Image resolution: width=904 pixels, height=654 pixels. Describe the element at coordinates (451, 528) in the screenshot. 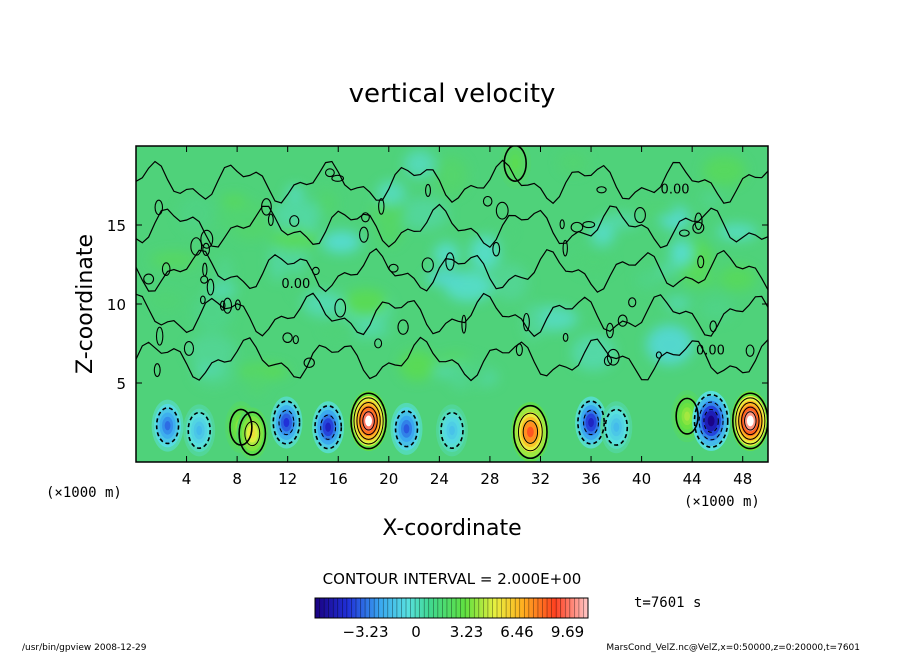

I see `x-axis-label: X-coordinate` at that location.